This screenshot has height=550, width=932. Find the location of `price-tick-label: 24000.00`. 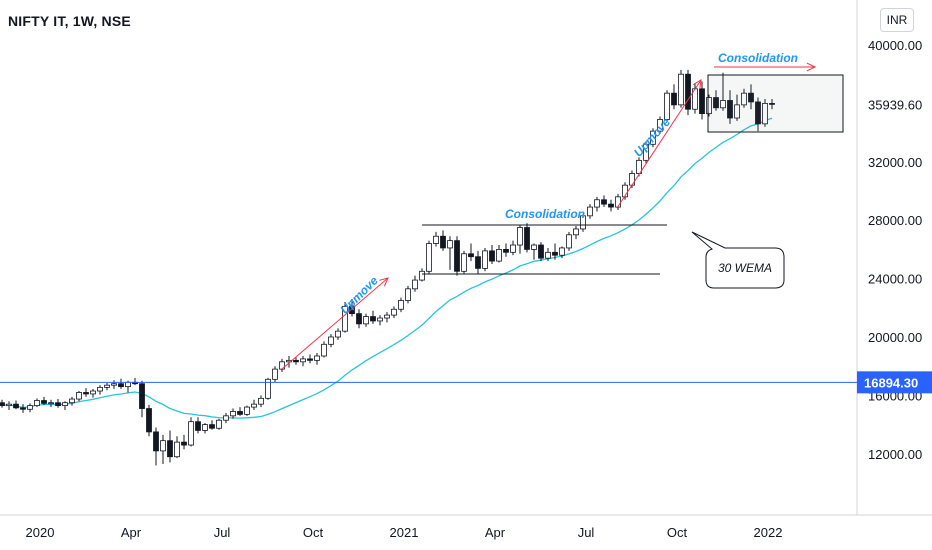

price-tick-label: 24000.00 is located at coordinates (895, 279).